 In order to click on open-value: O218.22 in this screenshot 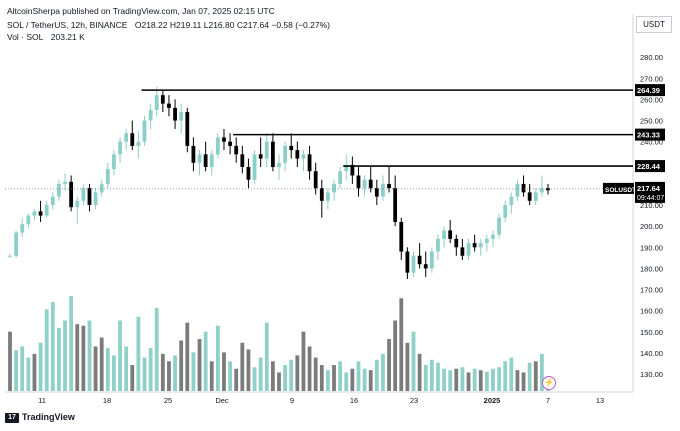, I will do `click(151, 25)`.